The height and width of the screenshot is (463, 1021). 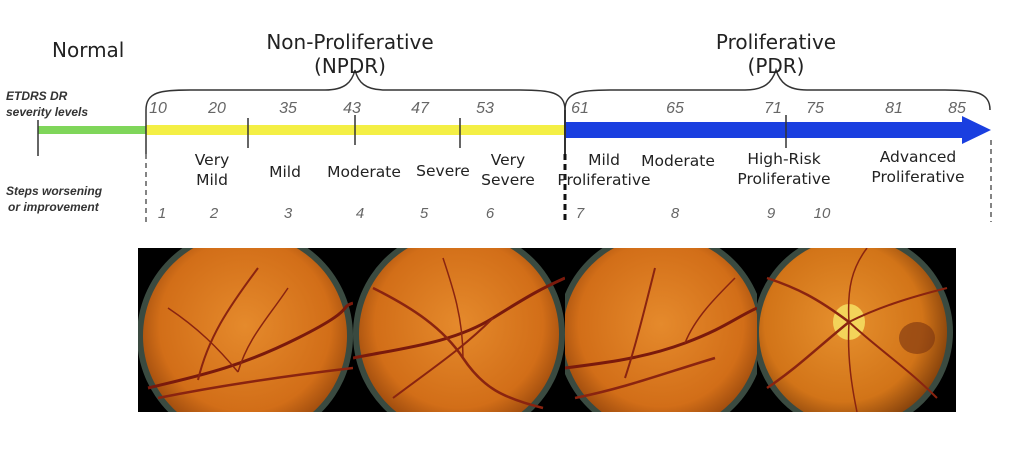 I want to click on level-label: 10, so click(x=158, y=108).